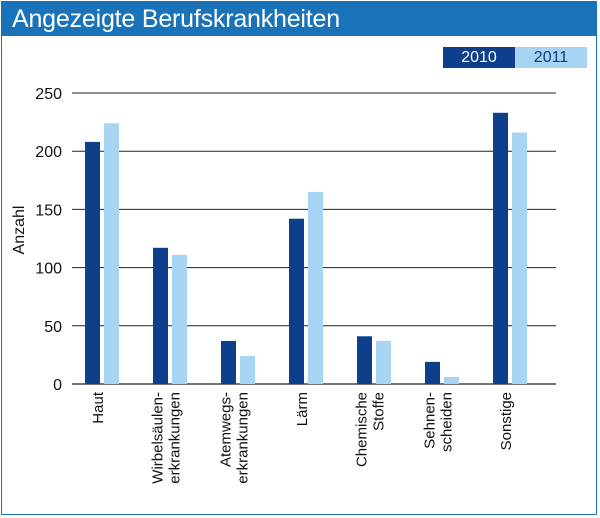 This screenshot has width=600, height=518. What do you see at coordinates (226, 429) in the screenshot?
I see `x-tick-label-line: Atemwegs-` at bounding box center [226, 429].